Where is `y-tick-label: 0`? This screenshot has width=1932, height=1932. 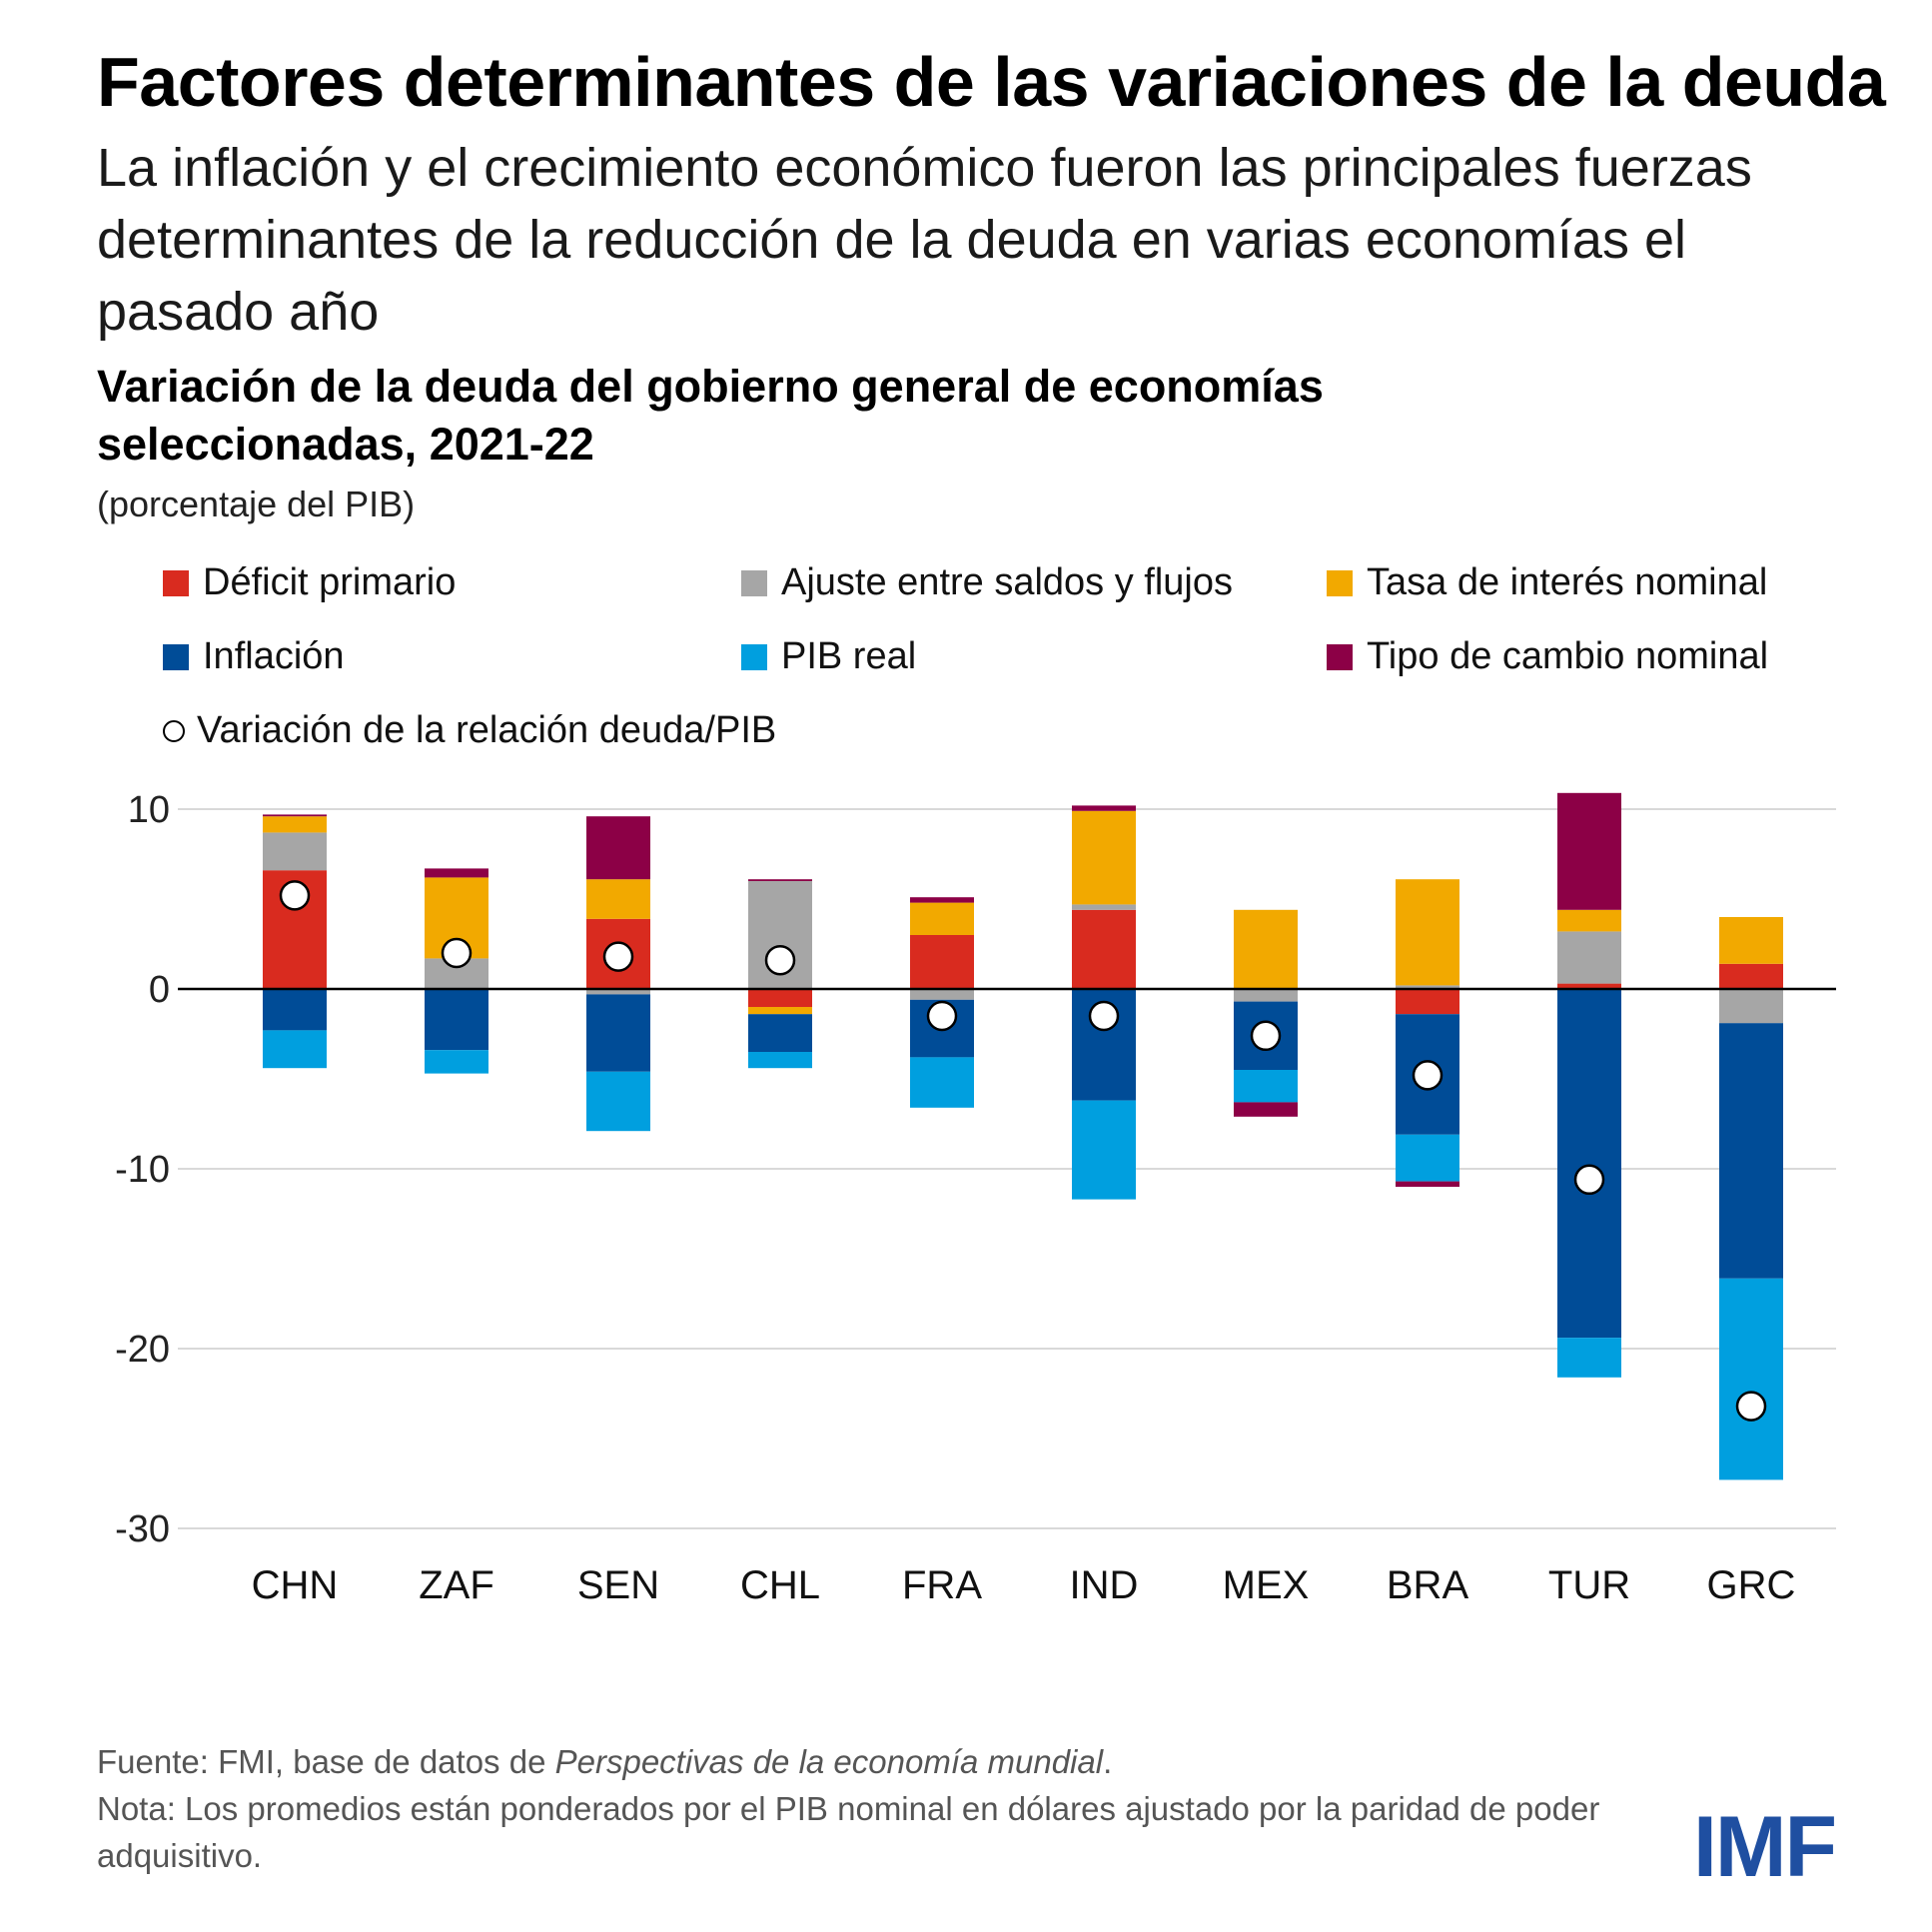 y-tick-label: 0 is located at coordinates (159, 990).